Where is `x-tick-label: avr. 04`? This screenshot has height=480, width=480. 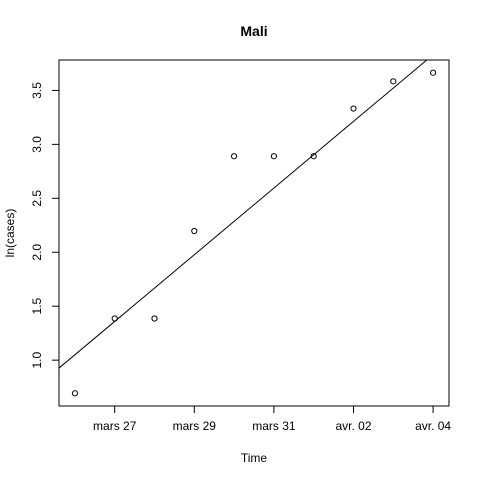 x-tick-label: avr. 04 is located at coordinates (433, 426).